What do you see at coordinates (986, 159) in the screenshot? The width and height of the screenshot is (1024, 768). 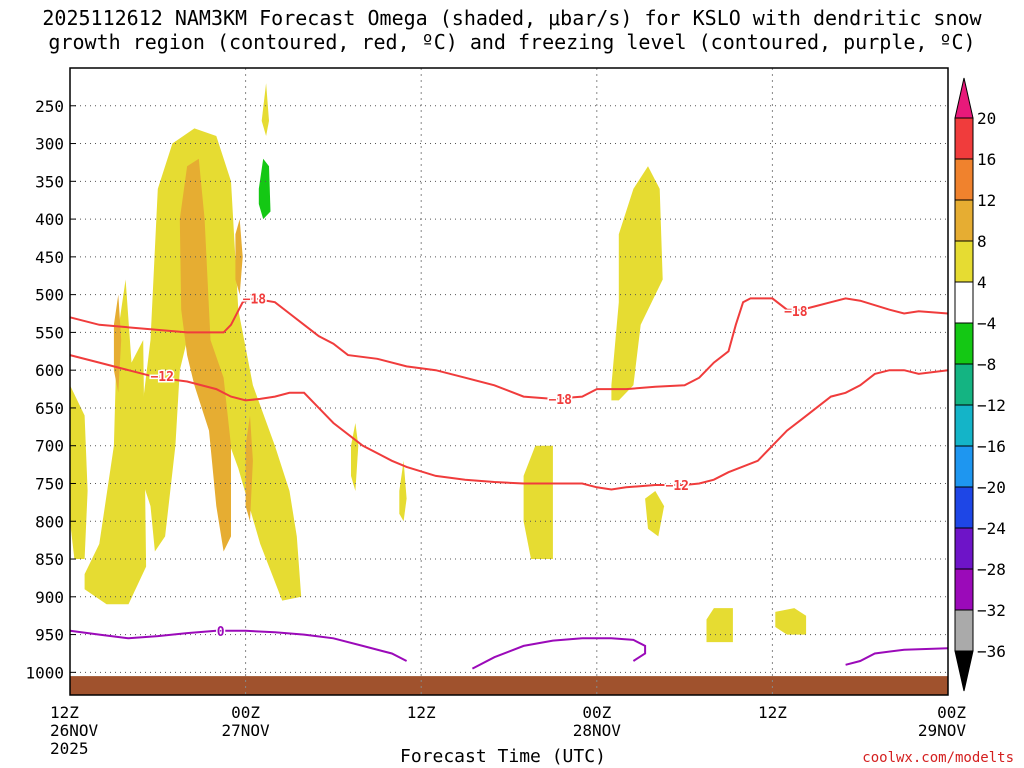 I see `colorbar-label-1: 16` at bounding box center [986, 159].